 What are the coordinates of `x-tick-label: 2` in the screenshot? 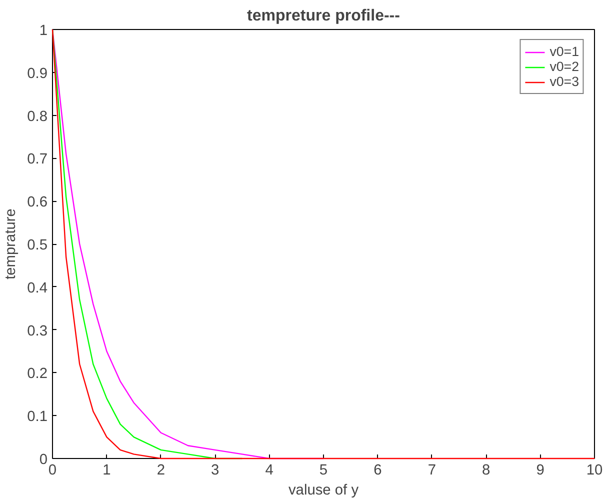 It's located at (160, 470).